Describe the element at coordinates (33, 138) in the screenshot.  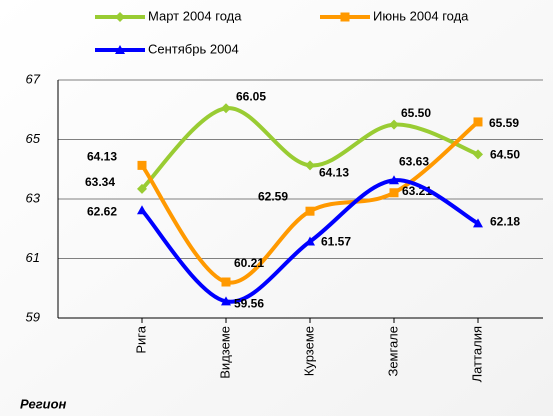
I see `y-tick-label: 65` at that location.